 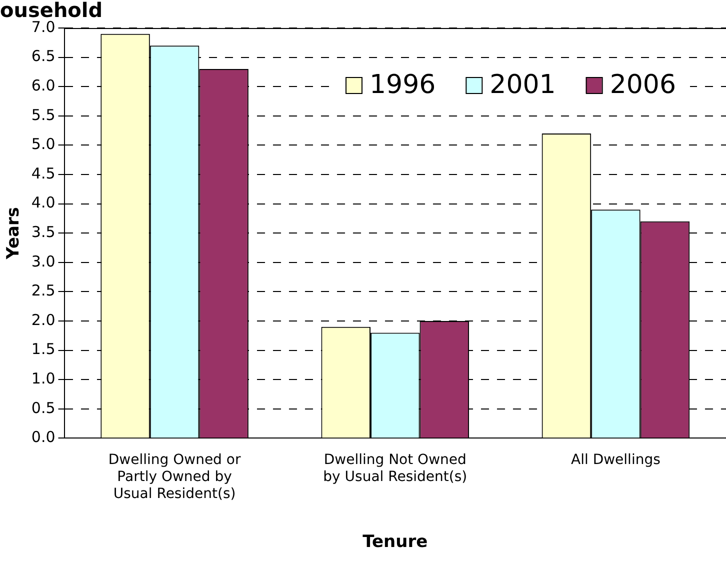 What do you see at coordinates (43, 231) in the screenshot?
I see `y-tick-label: 3.5` at bounding box center [43, 231].